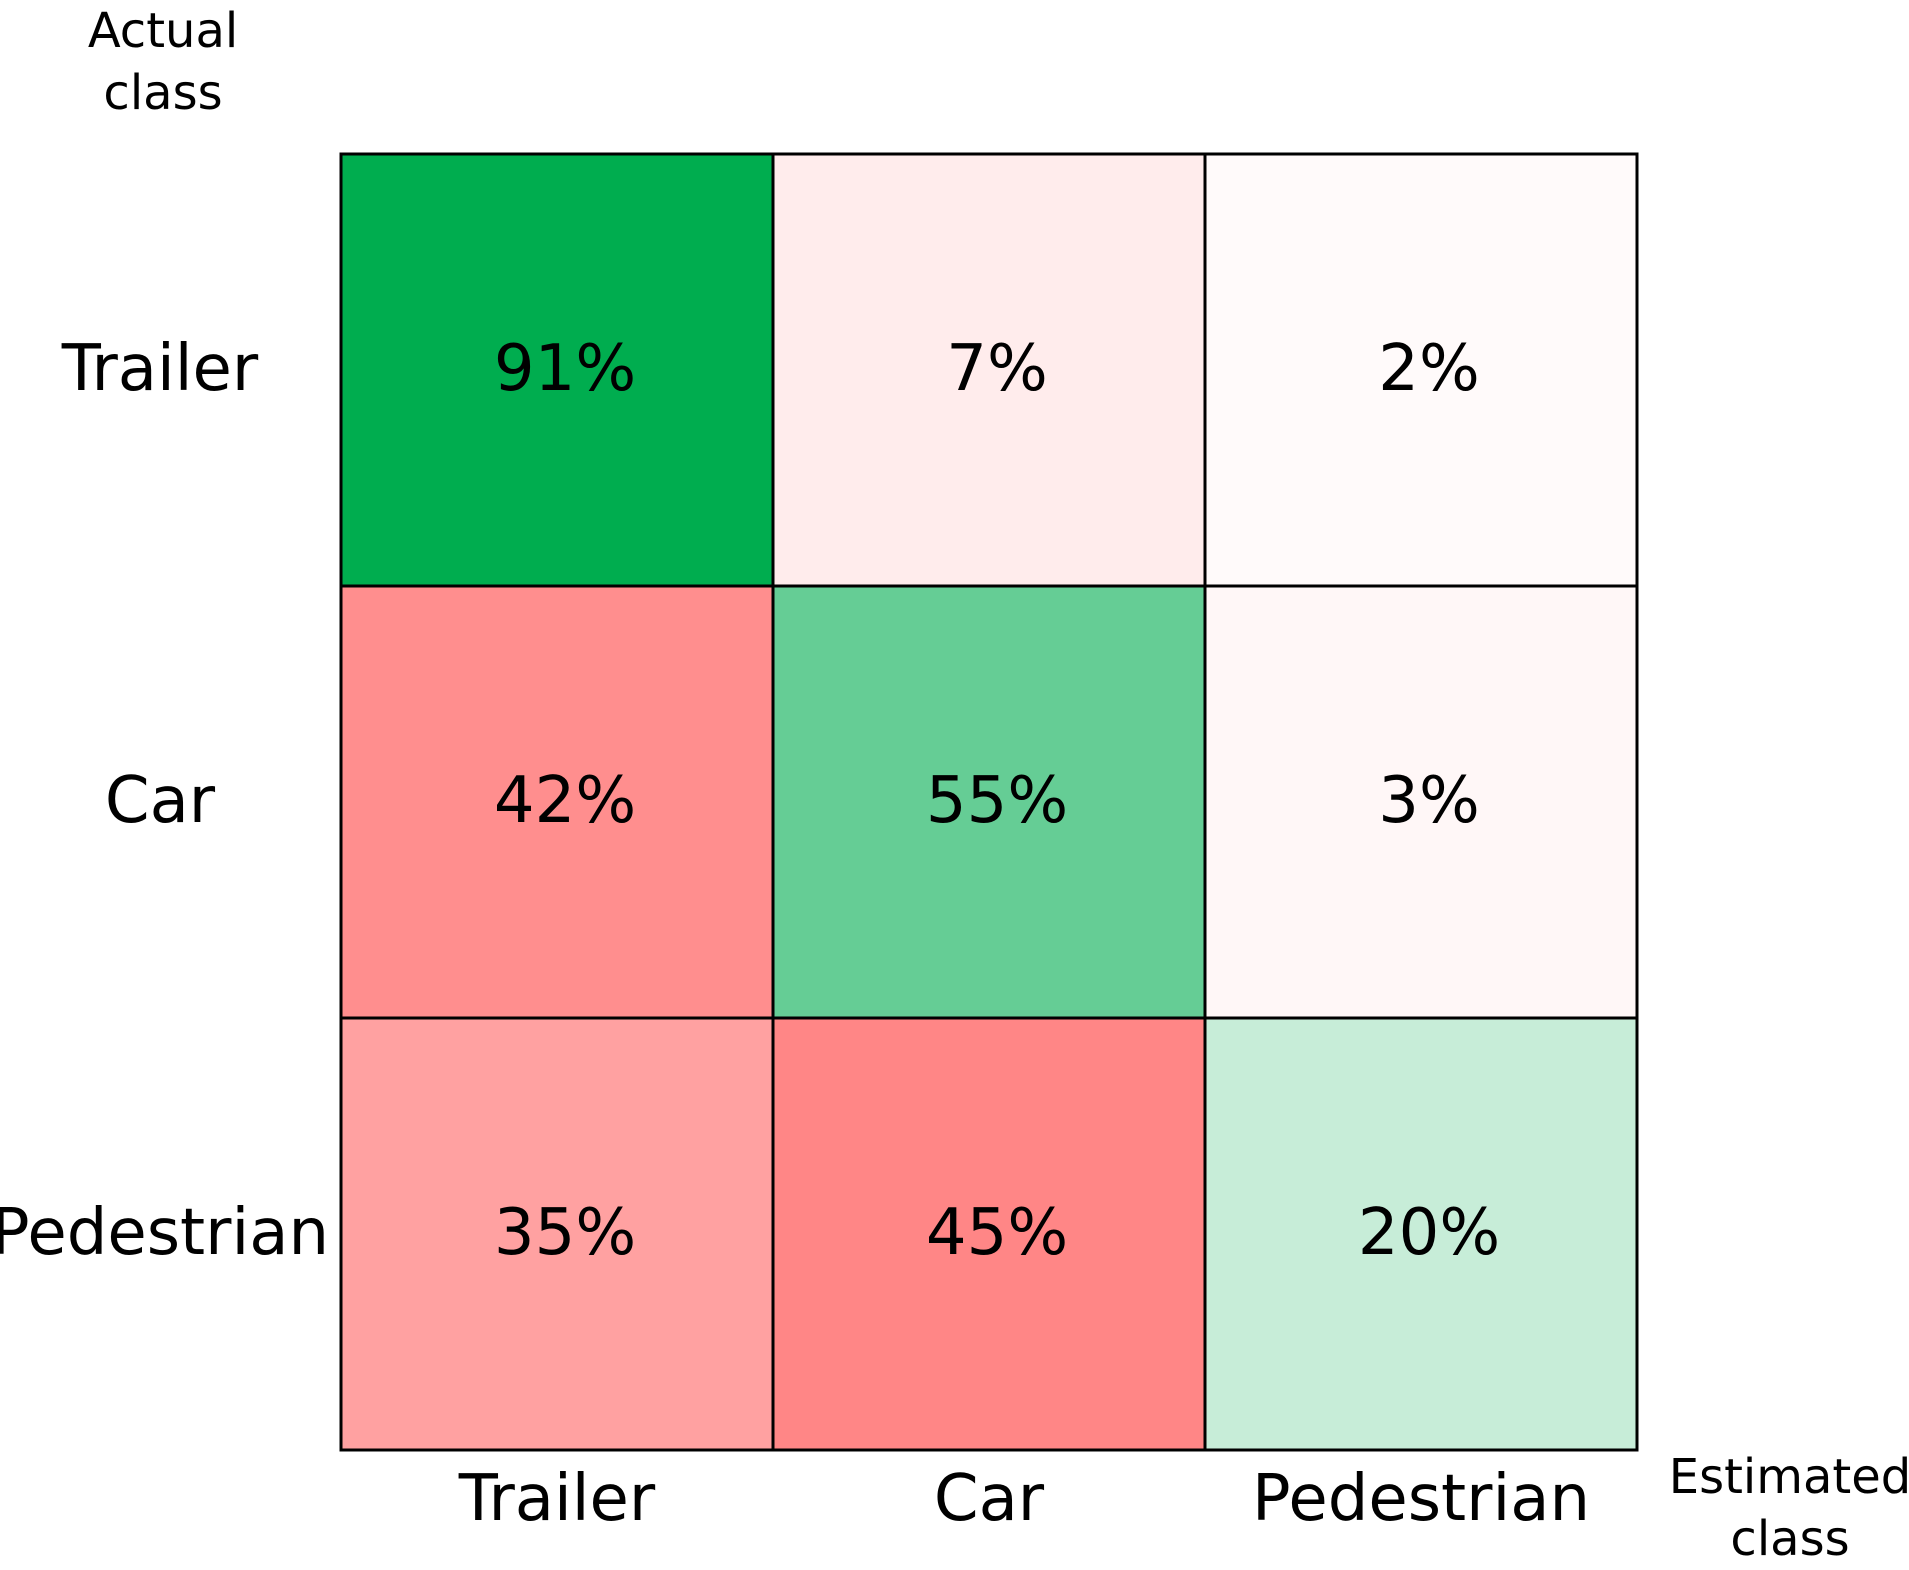 The height and width of the screenshot is (1570, 1909). What do you see at coordinates (164, 1233) in the screenshot?
I see `row-label-pedestrian: Pedestrian` at bounding box center [164, 1233].